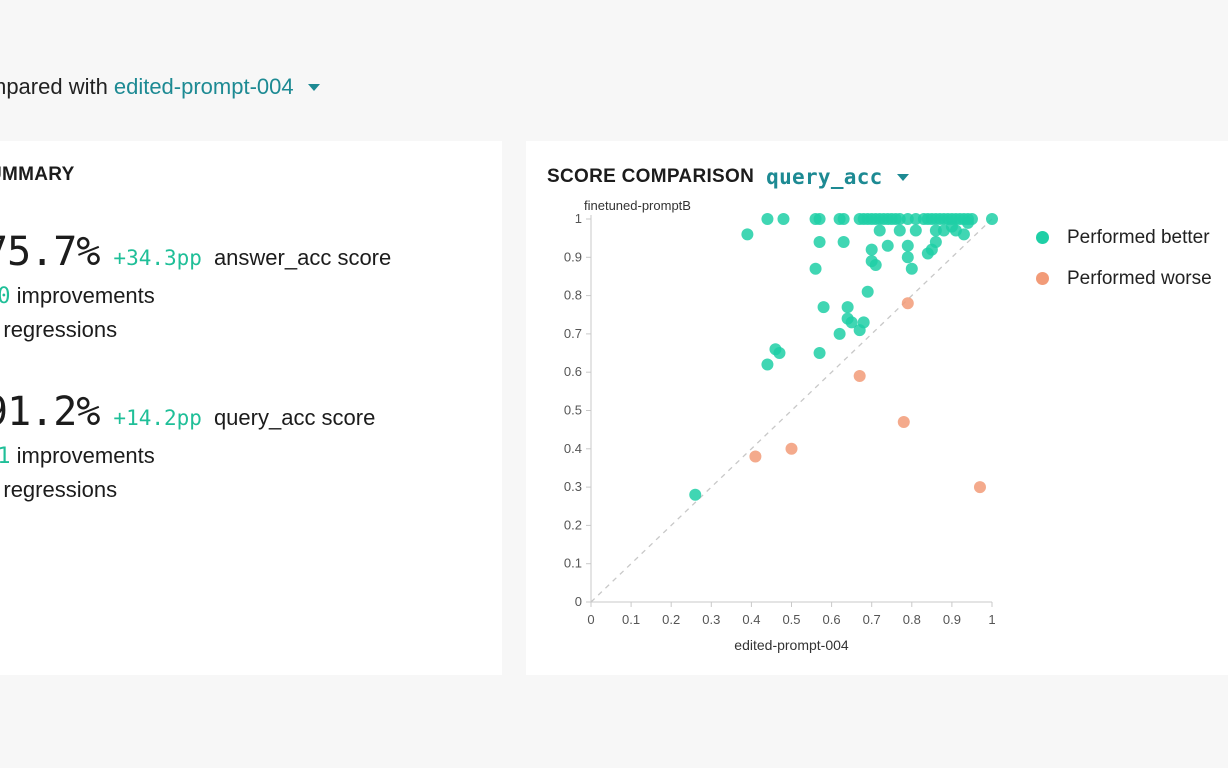 The height and width of the screenshot is (768, 1228). I want to click on x-tick-label: 0.2, so click(671, 619).